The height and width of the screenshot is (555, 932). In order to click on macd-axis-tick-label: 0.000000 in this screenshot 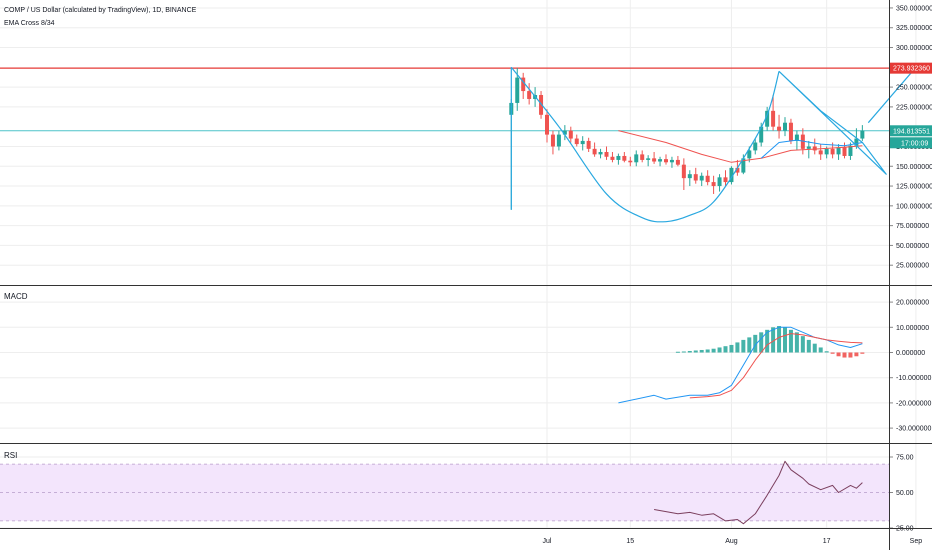, I will do `click(910, 353)`.